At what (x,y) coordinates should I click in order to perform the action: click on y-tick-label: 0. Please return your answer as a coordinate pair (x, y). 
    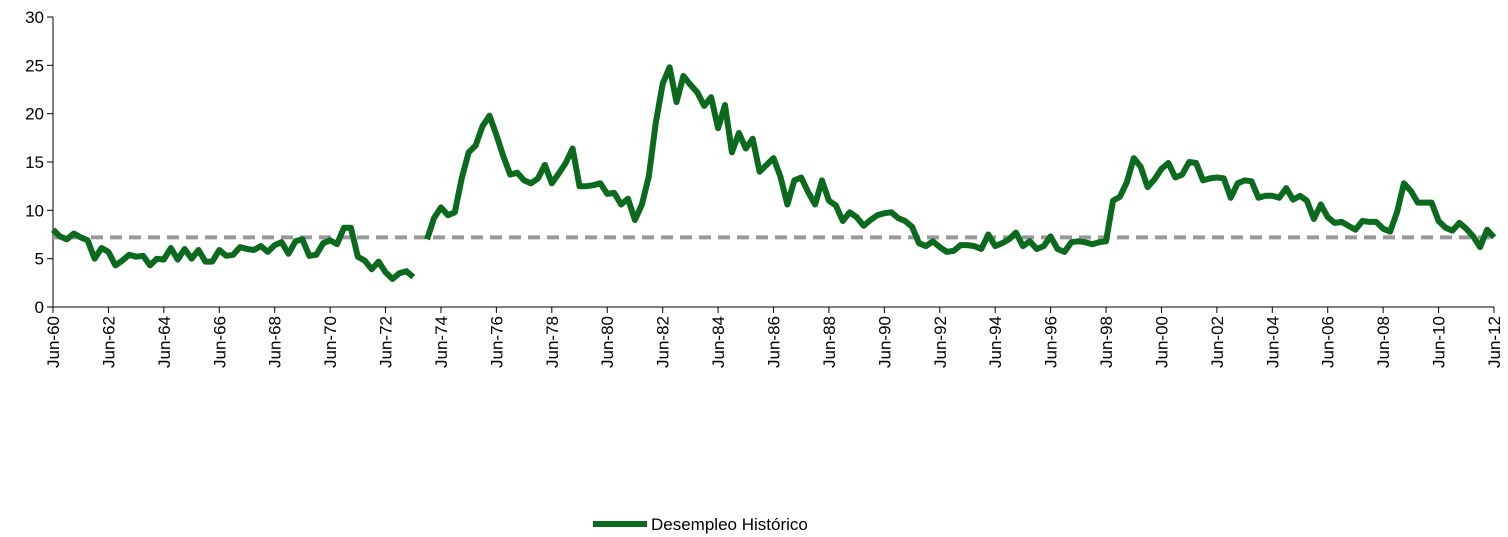
    Looking at the image, I should click on (39, 307).